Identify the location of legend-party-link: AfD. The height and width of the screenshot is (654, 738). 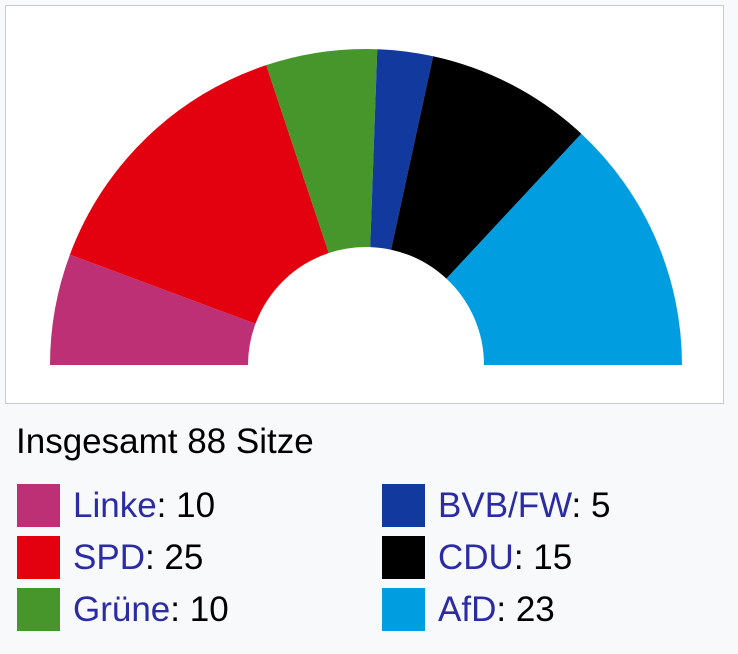
(467, 609).